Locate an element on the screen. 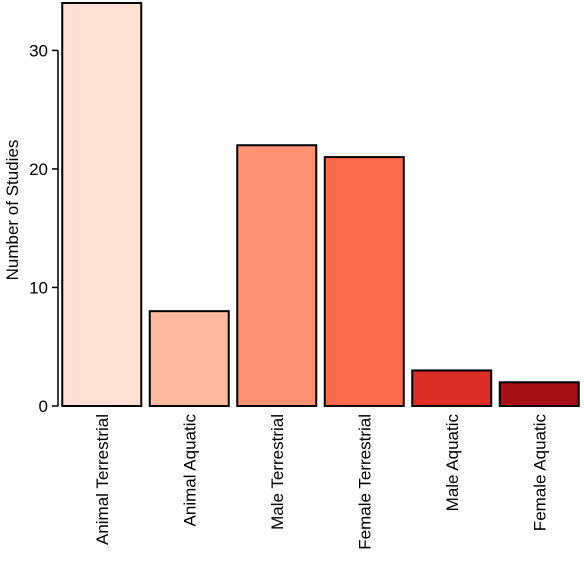 This screenshot has height=582, width=584. x-category-label: Animal Terrestrial is located at coordinates (102, 479).